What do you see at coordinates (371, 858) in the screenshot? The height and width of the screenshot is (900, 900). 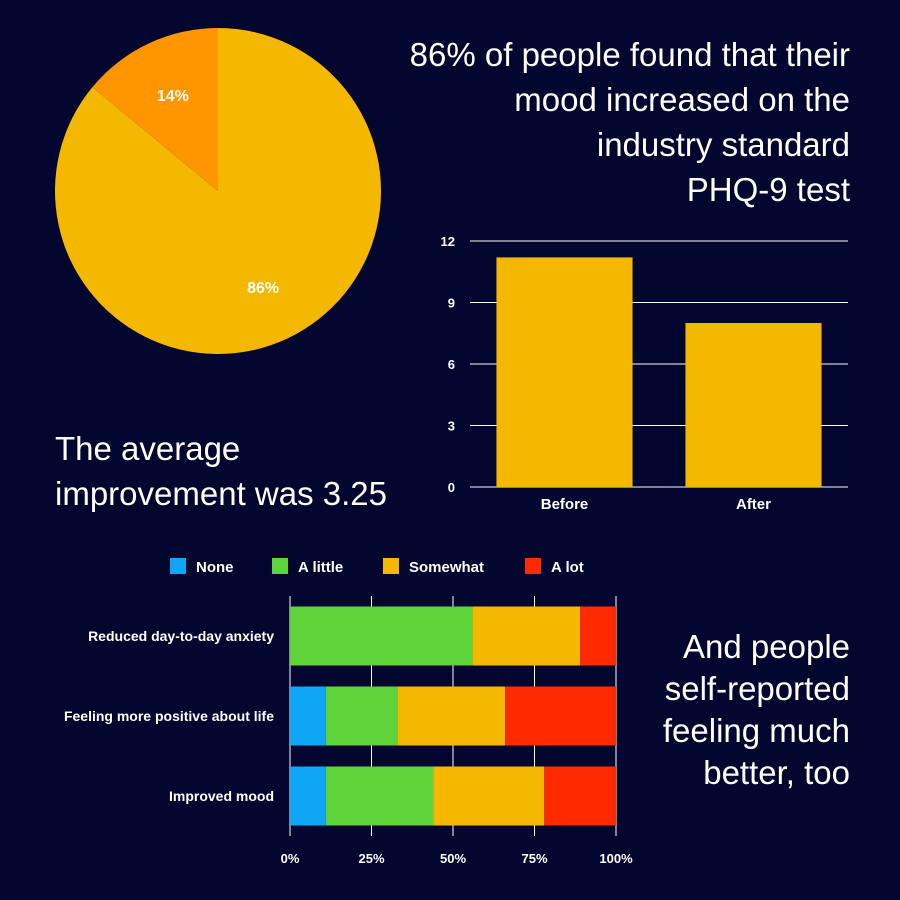 I see `x-tick-label: 25%` at bounding box center [371, 858].